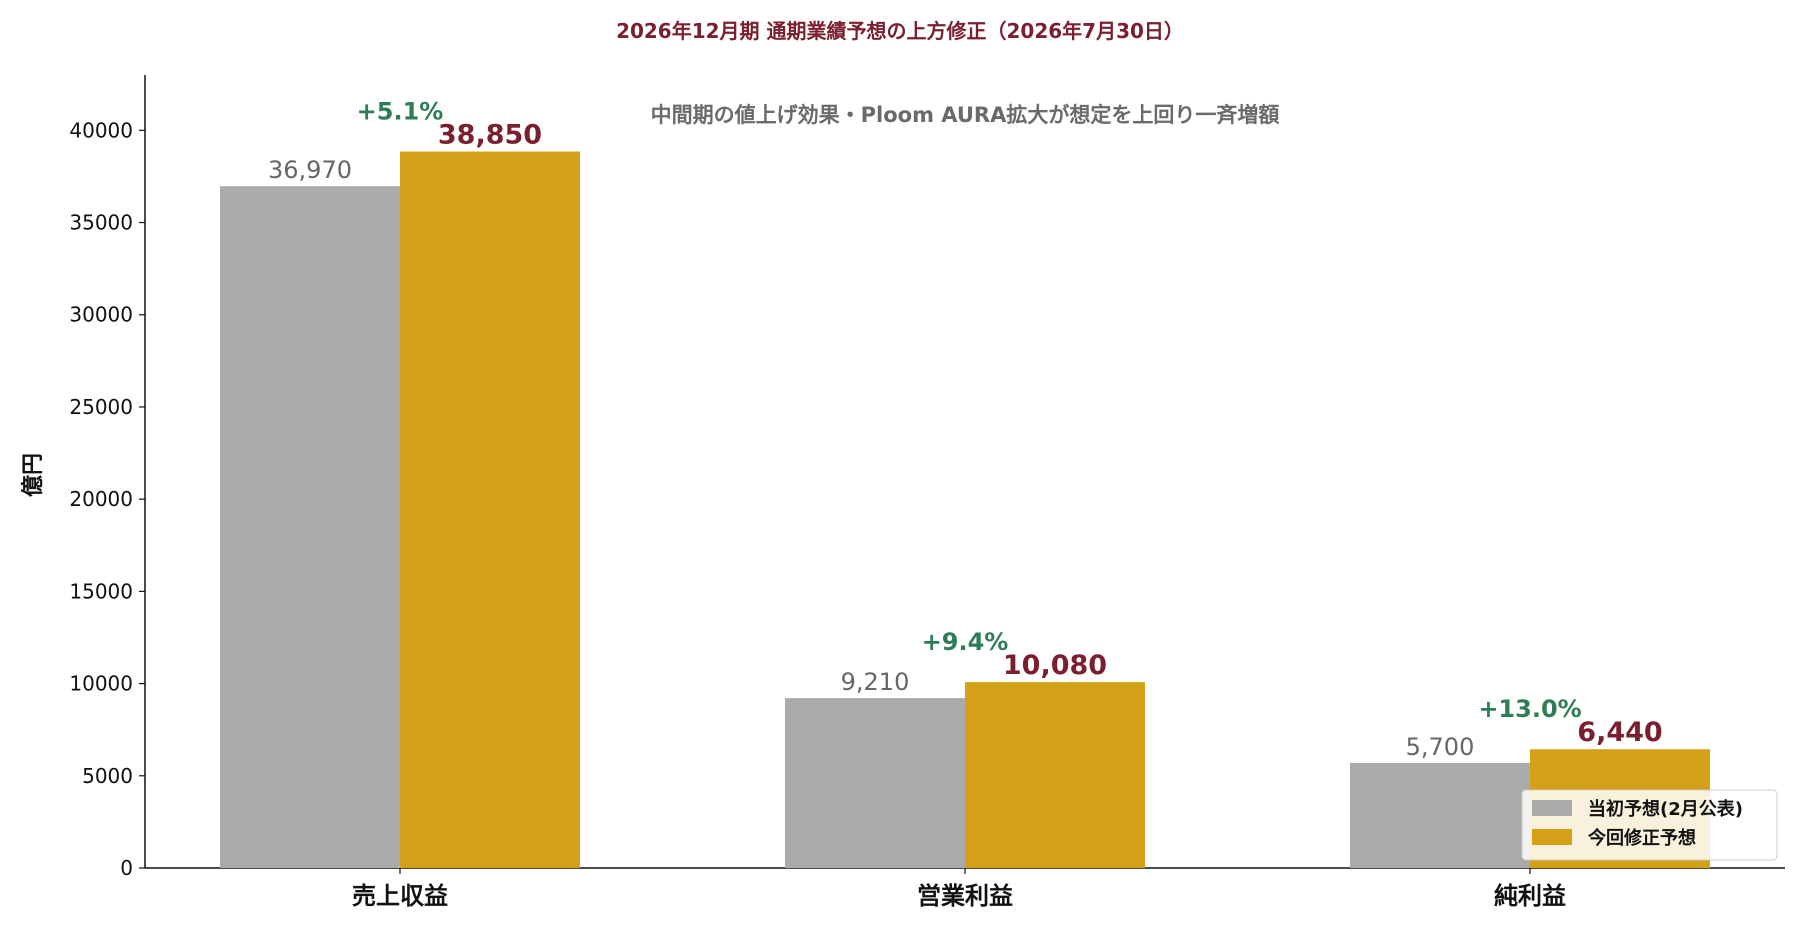 The image size is (1800, 930). I want to click on data-label-initial: 5,700, so click(1440, 747).